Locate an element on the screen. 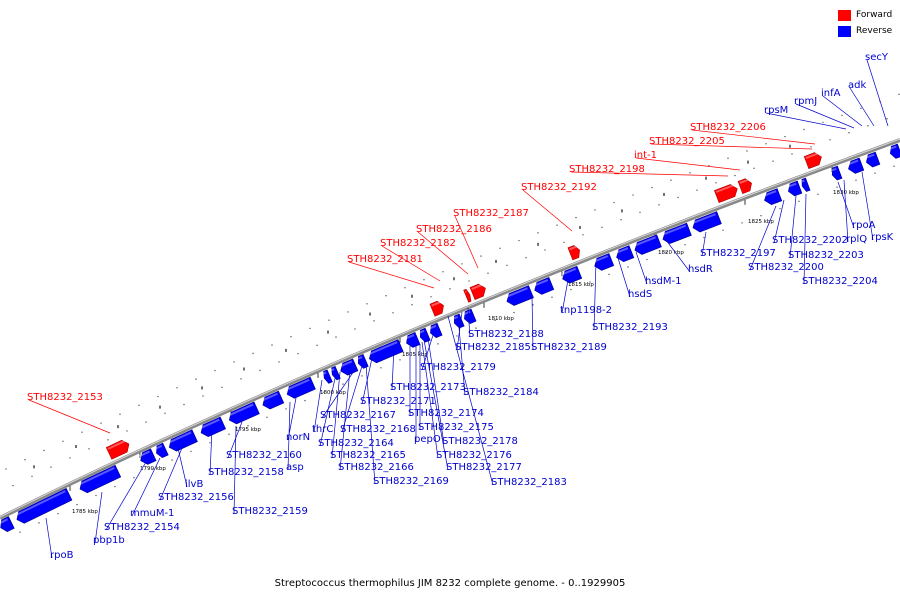  gene-label: STH8232_2200 is located at coordinates (786, 267).